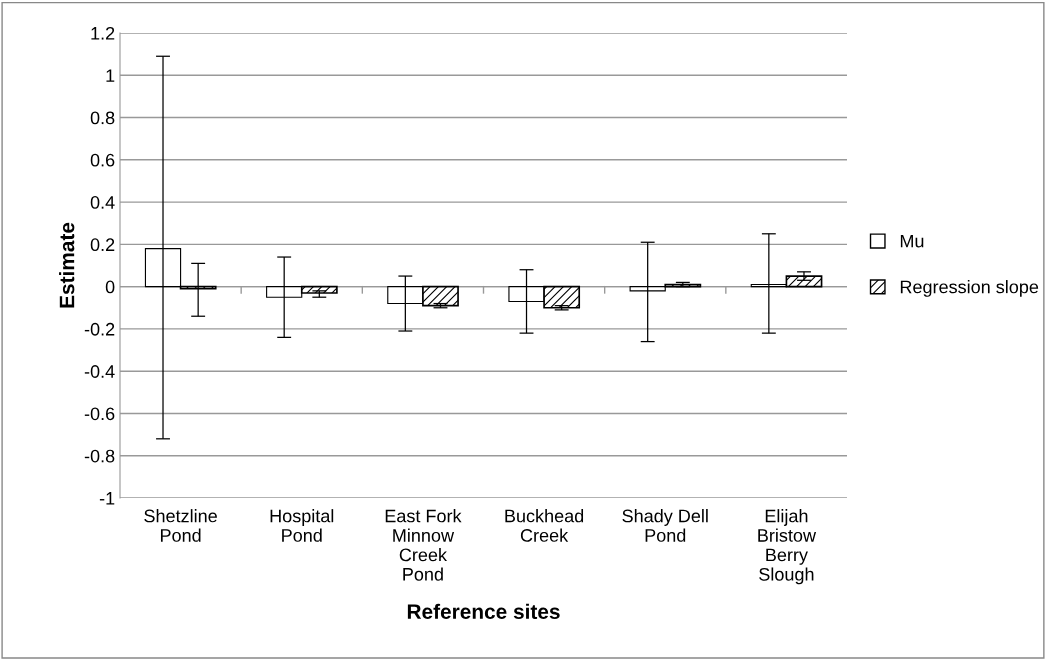  Describe the element at coordinates (110, 287) in the screenshot. I see `y-tick-label: 0` at that location.